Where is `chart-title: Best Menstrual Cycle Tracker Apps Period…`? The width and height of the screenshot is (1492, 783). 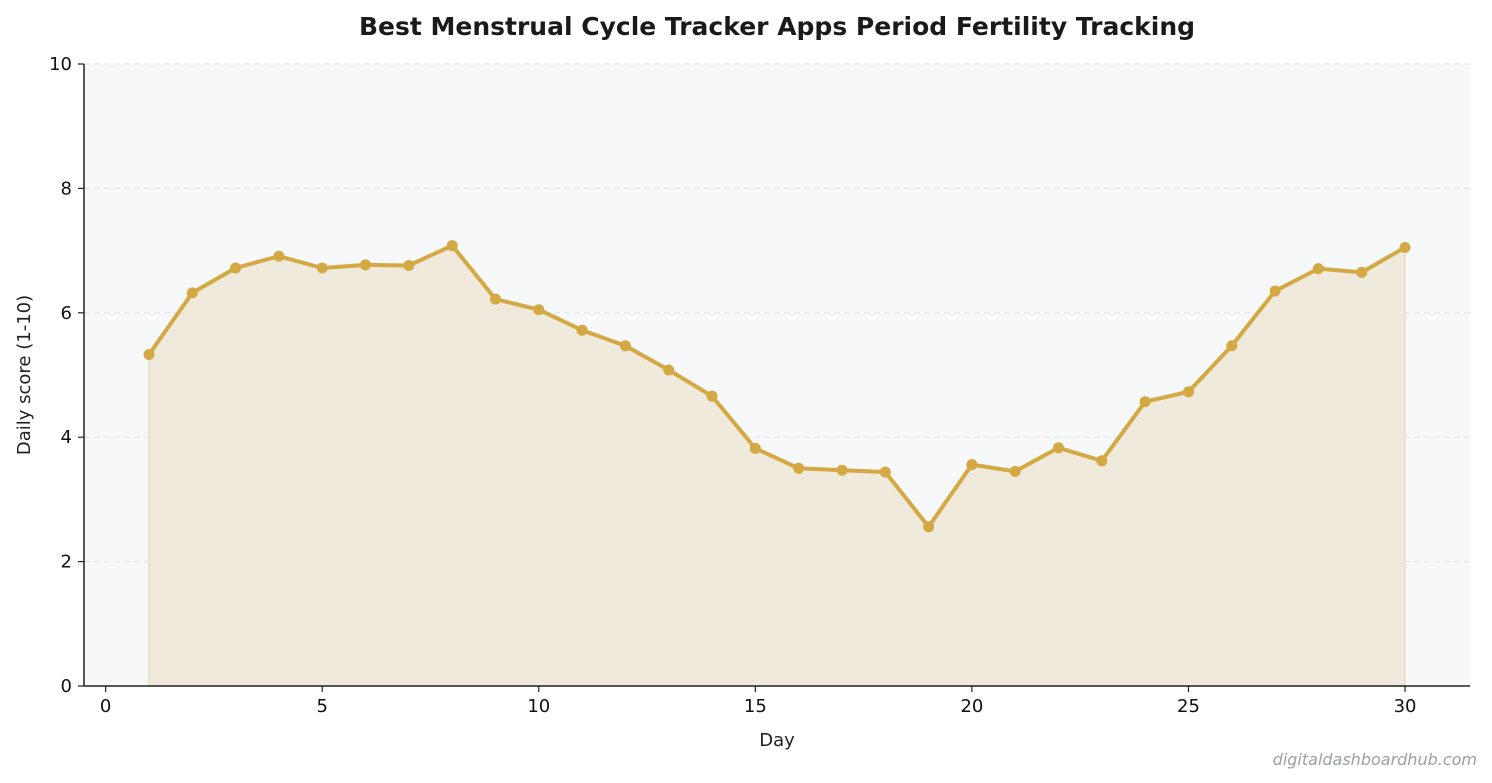
chart-title: Best Menstrual Cycle Tracker Apps Period… is located at coordinates (777, 26).